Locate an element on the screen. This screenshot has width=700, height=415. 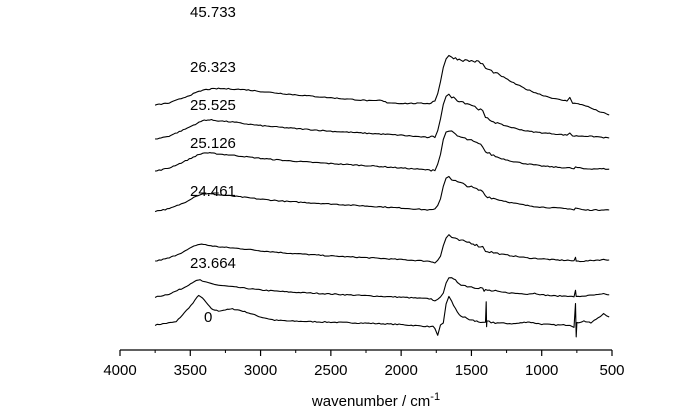
x-tick-label-500: 500 is located at coordinates (611, 370).